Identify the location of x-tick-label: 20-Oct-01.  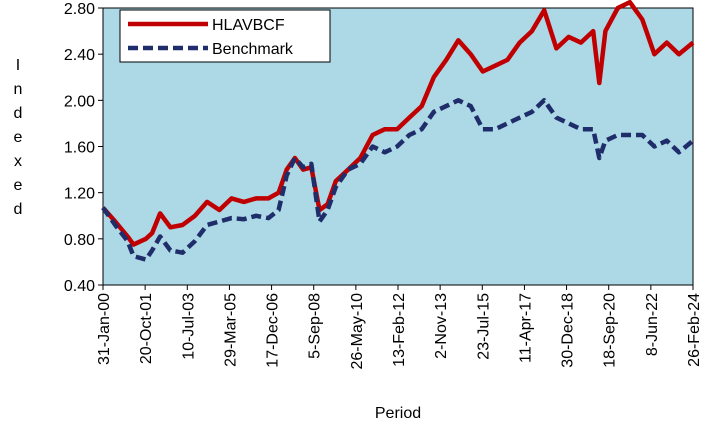
(146, 328).